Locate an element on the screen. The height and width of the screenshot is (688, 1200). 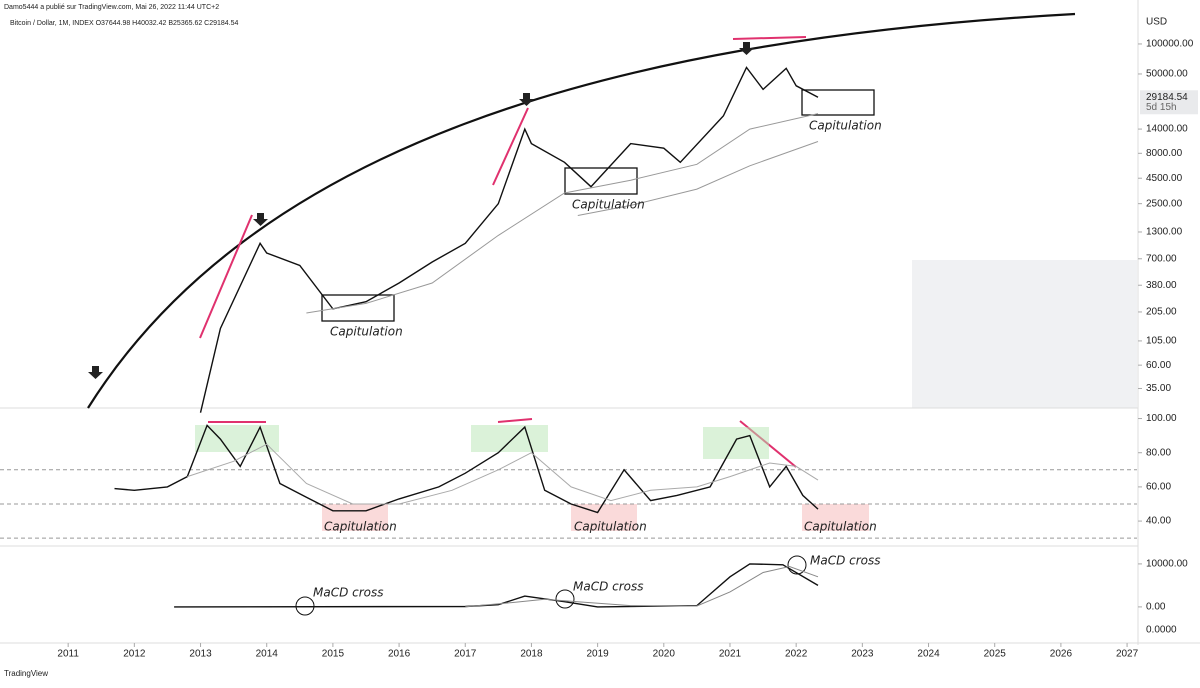
x-tick-label: 2016 is located at coordinates (399, 654).